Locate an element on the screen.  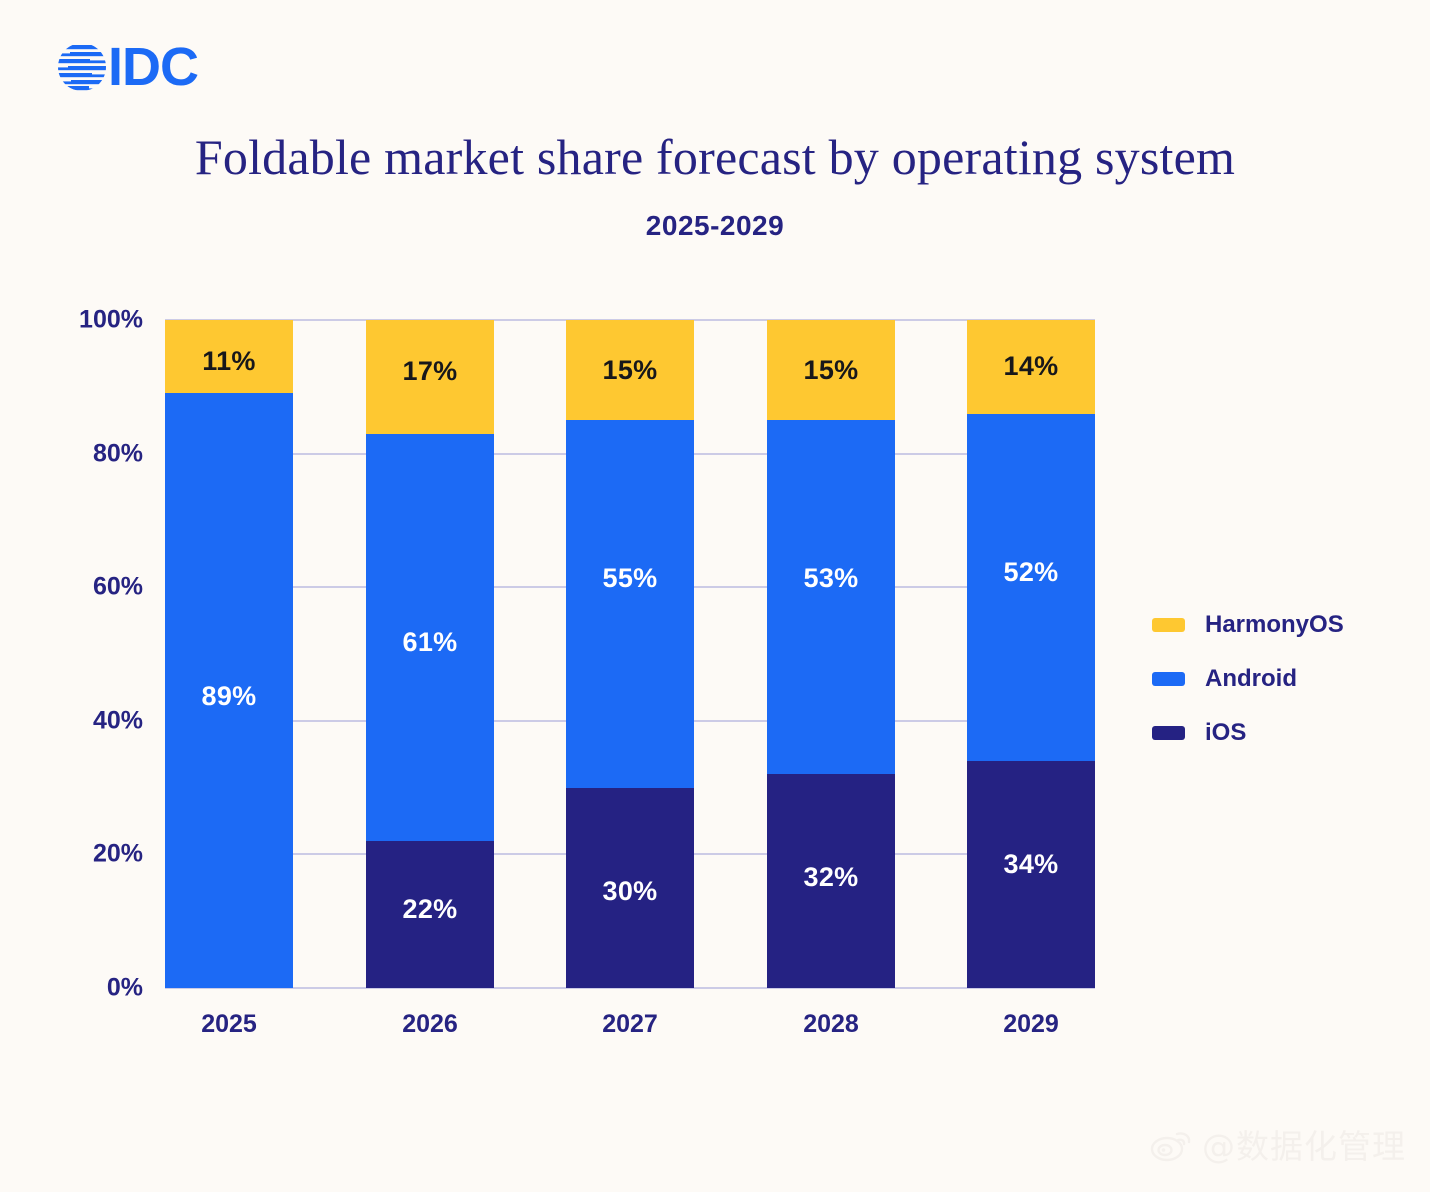
bar-segment-harmonyos: 11% is located at coordinates (229, 357).